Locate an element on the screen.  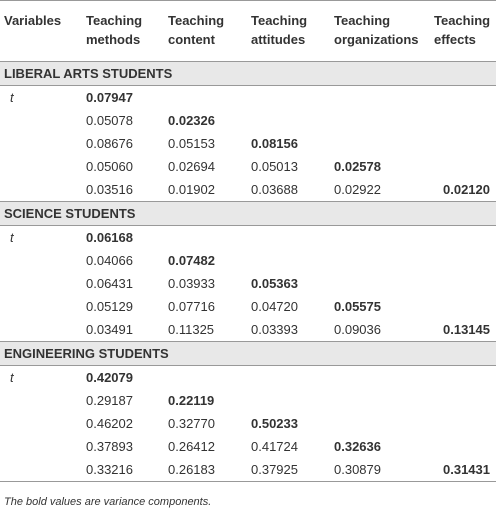
column-header: Teaching effects is located at coordinates (463, 31).